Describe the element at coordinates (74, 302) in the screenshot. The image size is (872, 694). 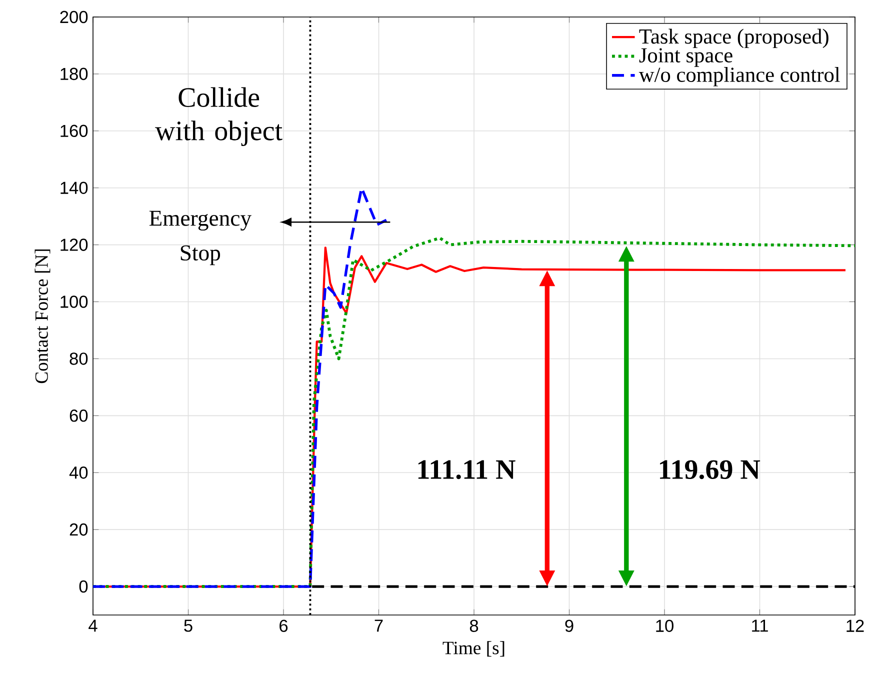
I see `y-tick-label: 100` at that location.